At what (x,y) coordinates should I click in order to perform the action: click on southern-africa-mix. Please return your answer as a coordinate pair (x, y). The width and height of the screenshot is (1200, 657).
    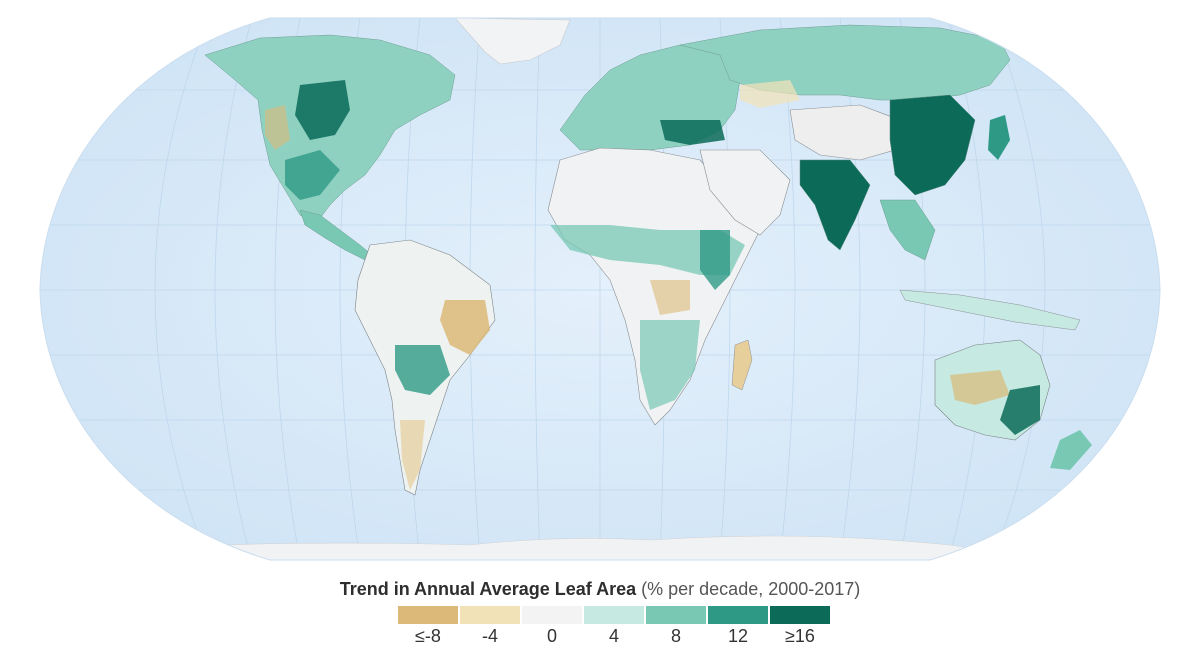
    Looking at the image, I should click on (670, 365).